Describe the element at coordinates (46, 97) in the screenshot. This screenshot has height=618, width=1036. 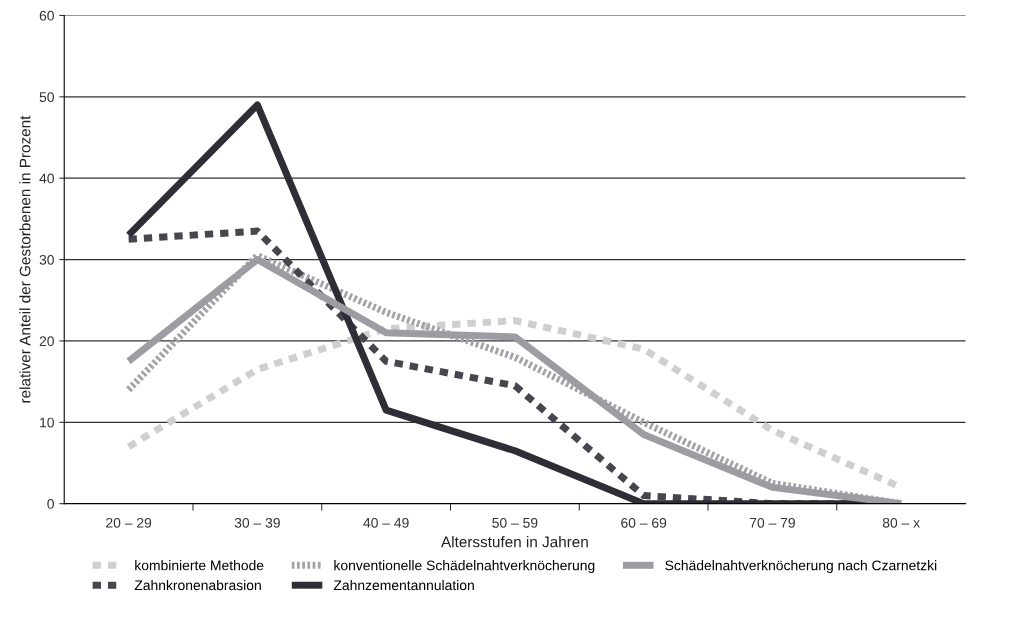
I see `y-tick-label: 50` at that location.